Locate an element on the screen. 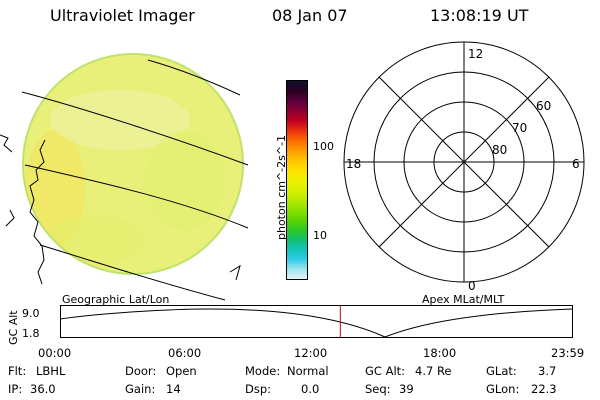 This screenshot has width=600, height=400. time-tick-1200: 12:00 is located at coordinates (311, 353).